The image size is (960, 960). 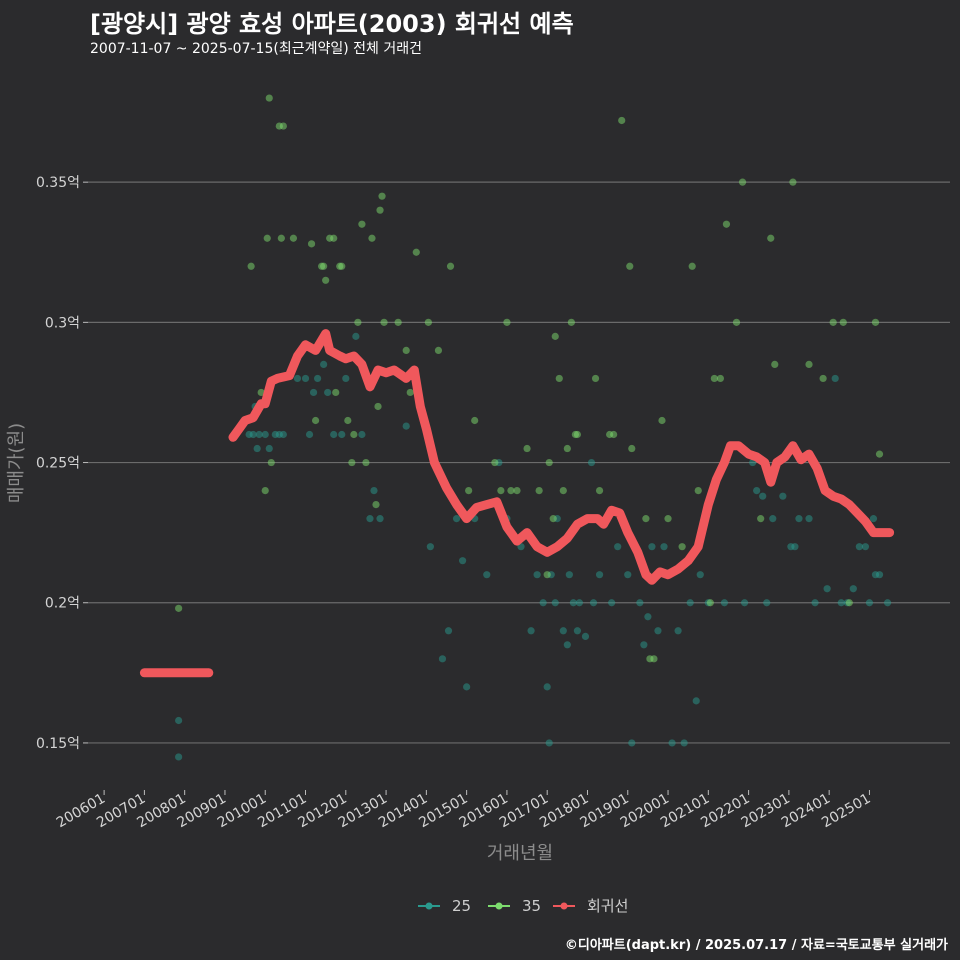 What do you see at coordinates (332, 24) in the screenshot?
I see `chart-title: [광양시] 광양 효성 아파트(2003) 회귀선 예측` at bounding box center [332, 24].